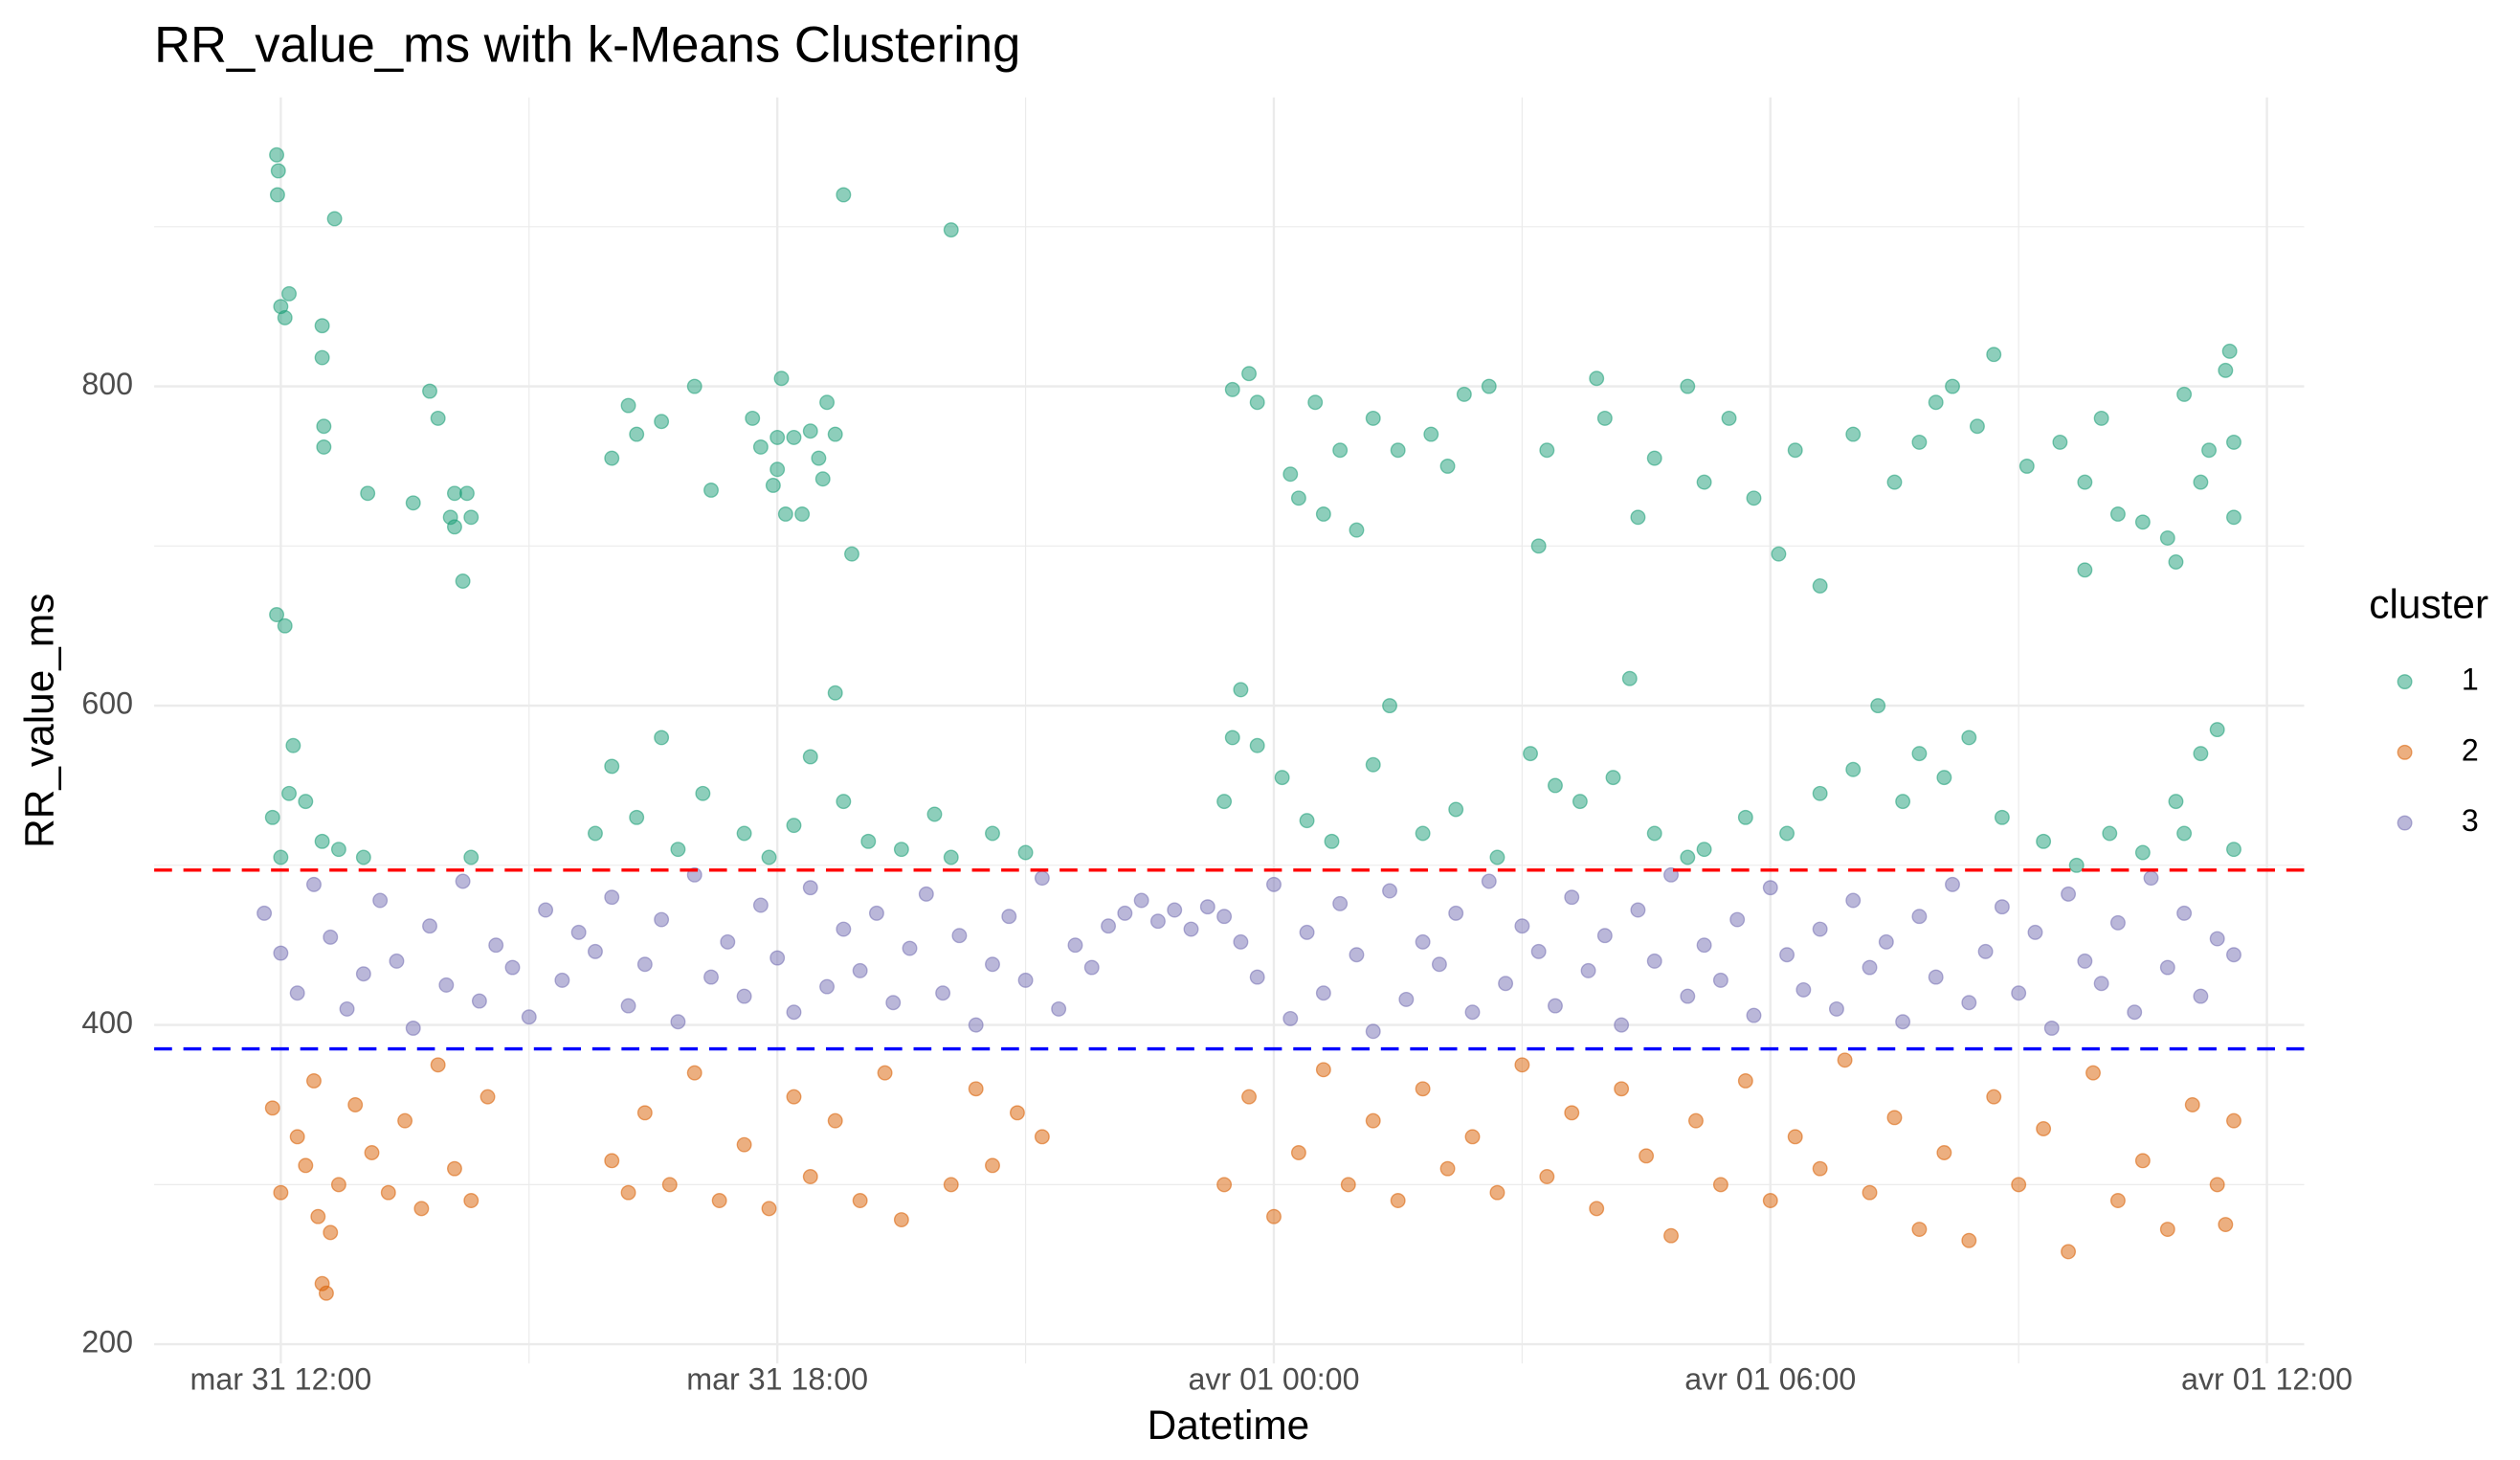 The height and width of the screenshot is (1460, 2520). What do you see at coordinates (107, 703) in the screenshot?
I see `y-tick-label: 600` at bounding box center [107, 703].